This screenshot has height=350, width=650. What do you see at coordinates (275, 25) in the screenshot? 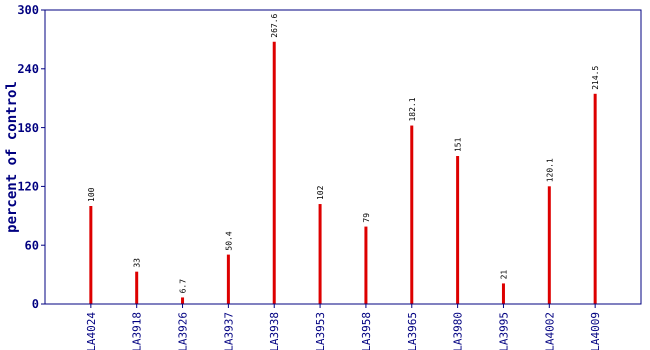
I see `data-label: 267.6` at bounding box center [275, 25].